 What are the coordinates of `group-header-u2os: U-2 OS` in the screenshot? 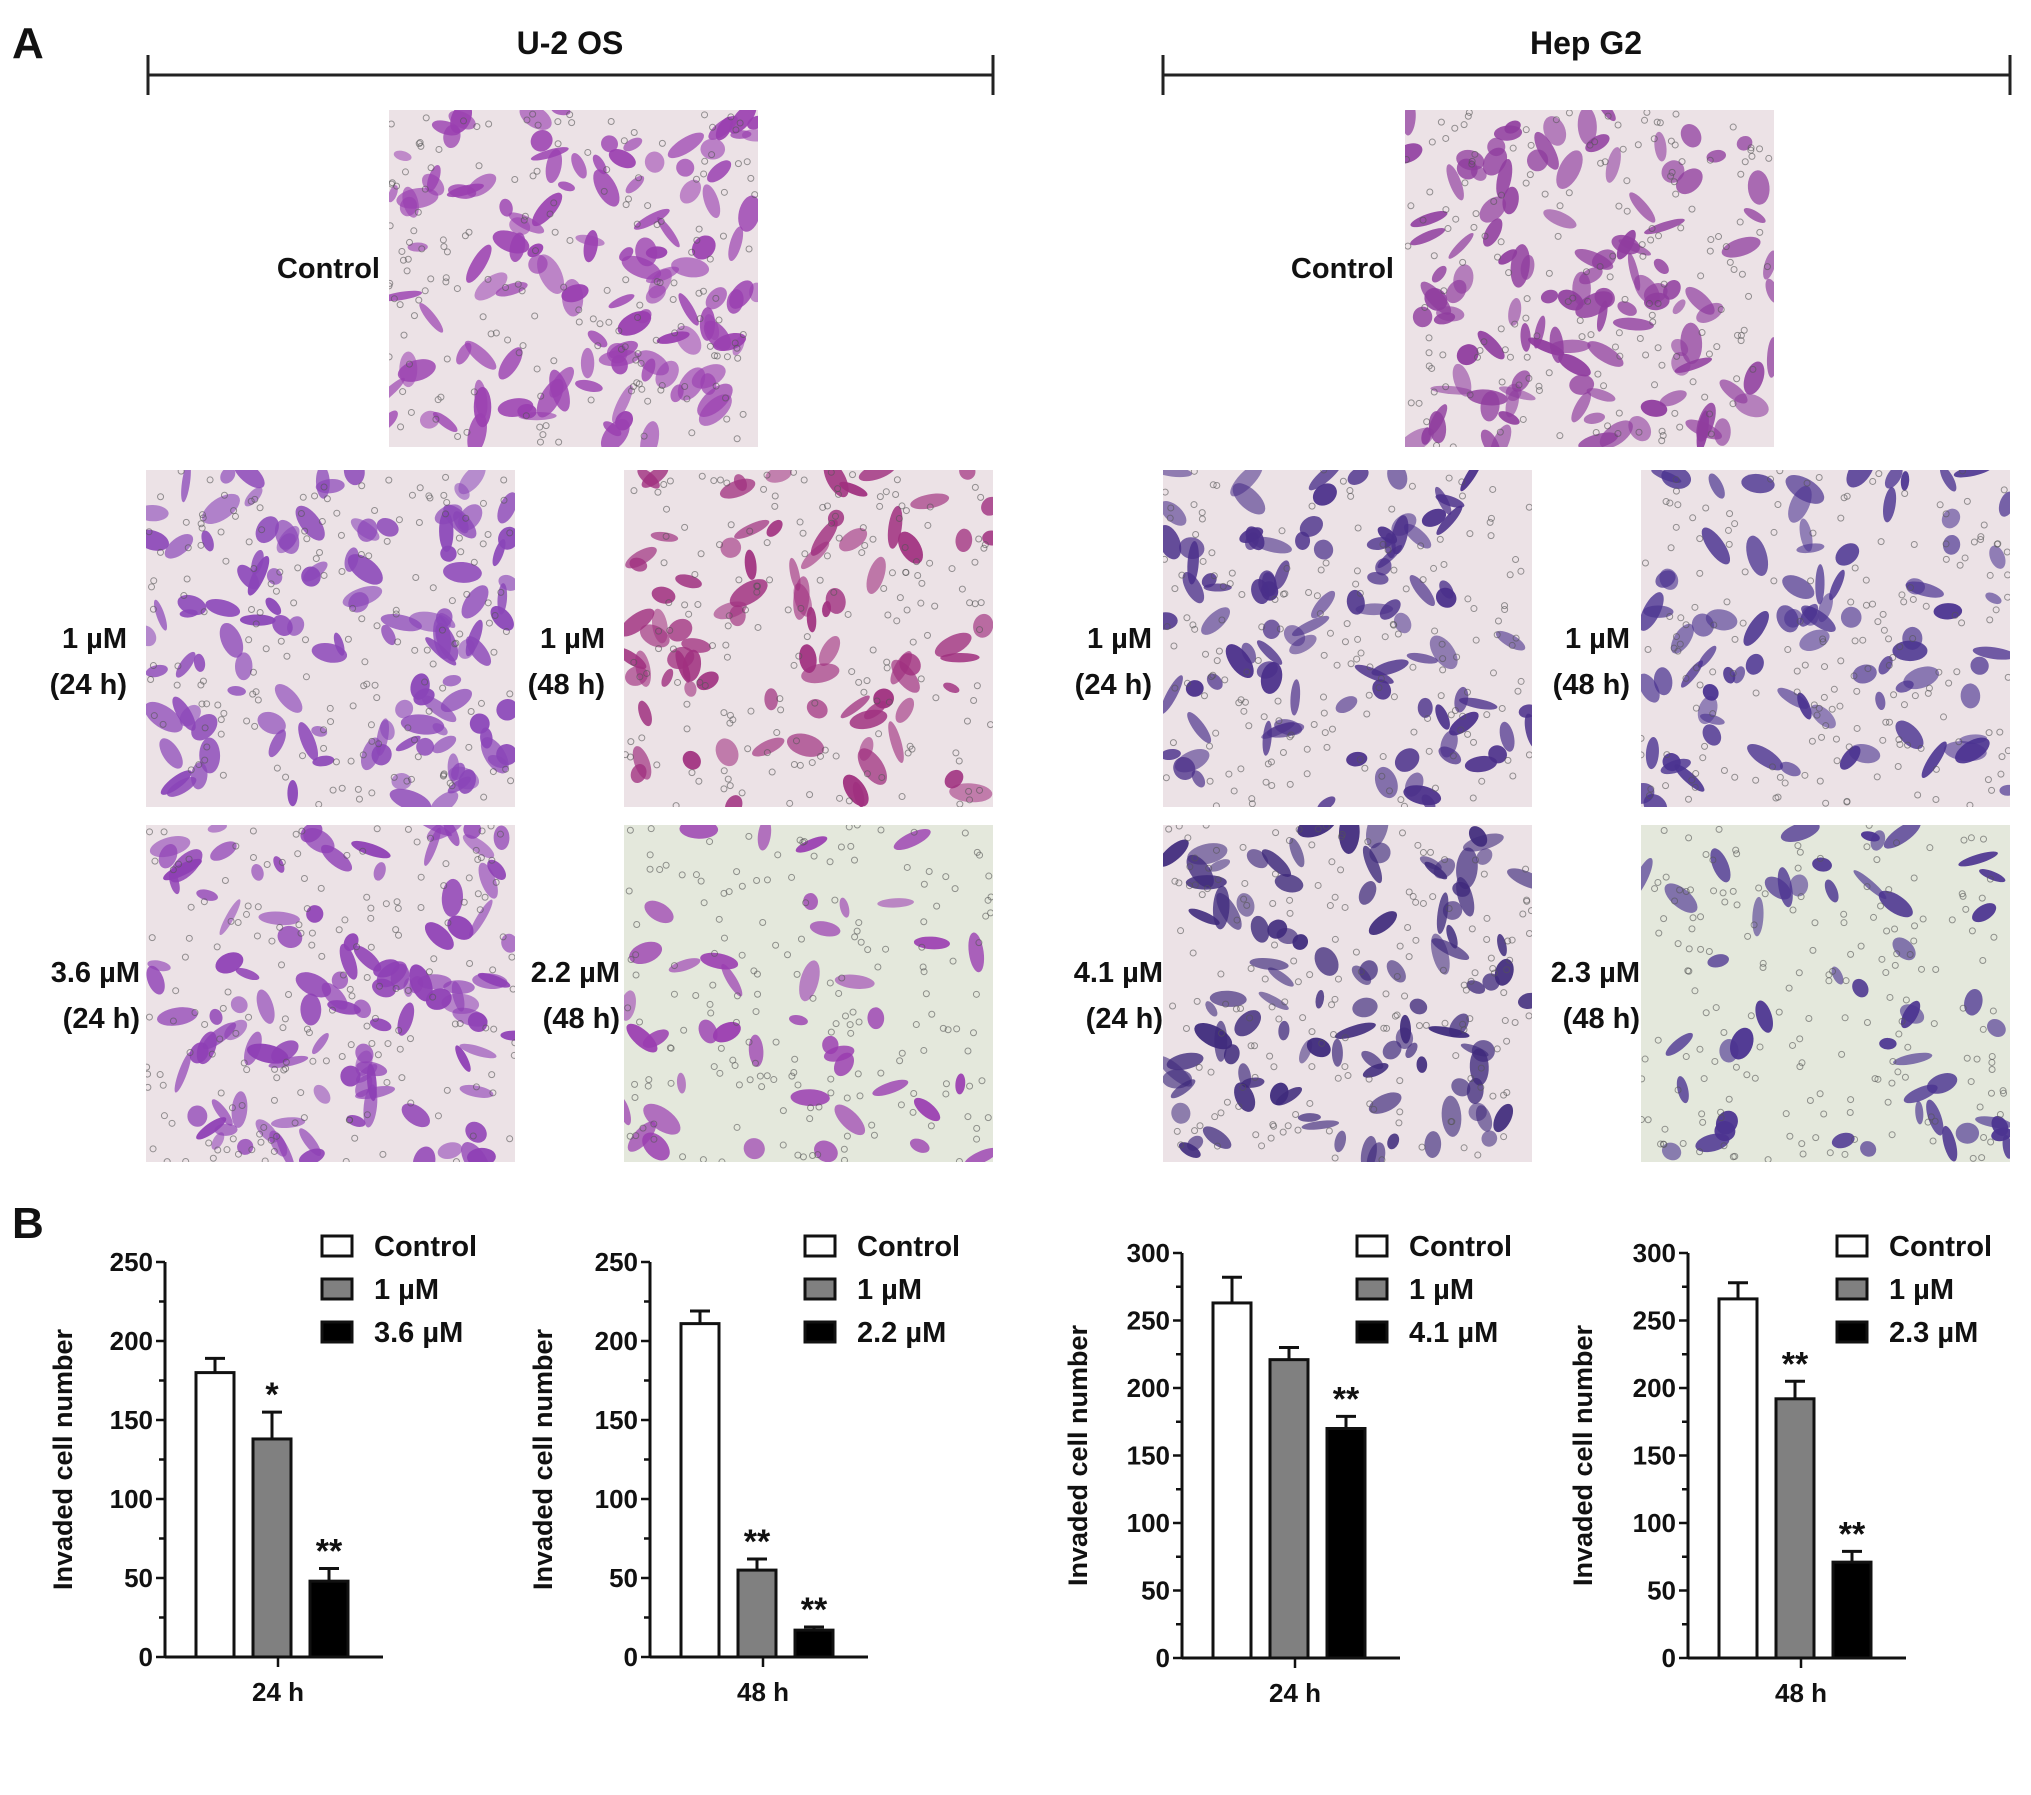 It's located at (570, 60).